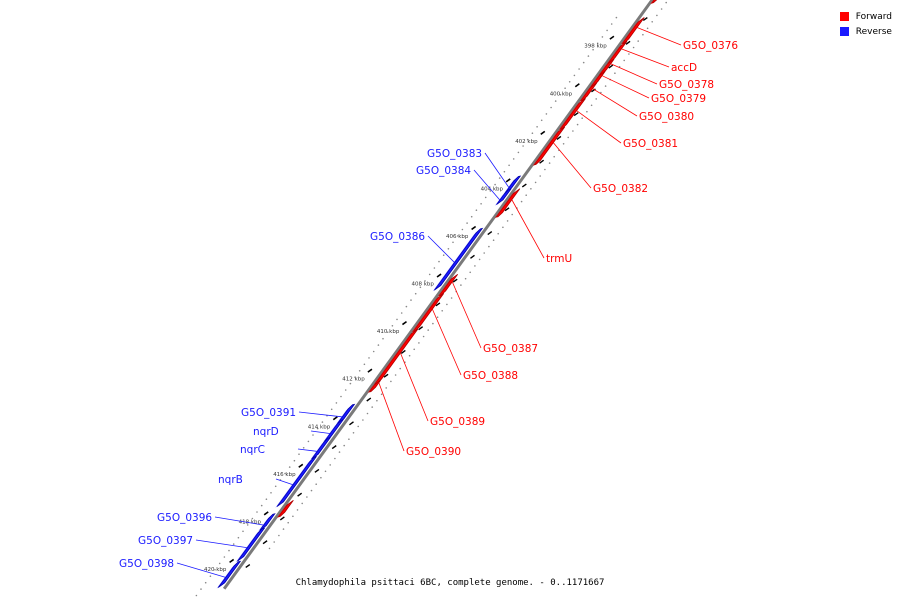 This screenshot has width=900, height=600. I want to click on gene-label: G5O_0396, so click(184, 518).